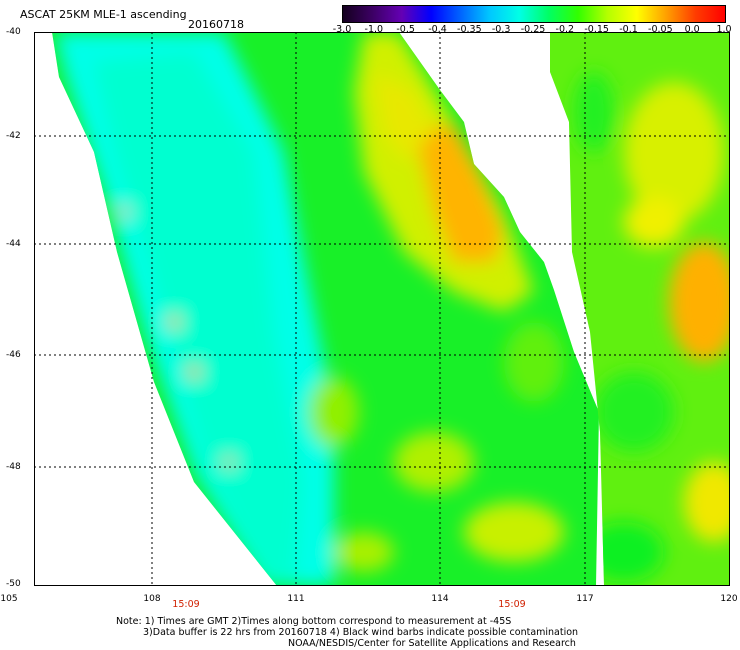 Image resolution: width=740 pixels, height=650 pixels. Describe the element at coordinates (13, 355) in the screenshot. I see `lat-label: -46` at that location.